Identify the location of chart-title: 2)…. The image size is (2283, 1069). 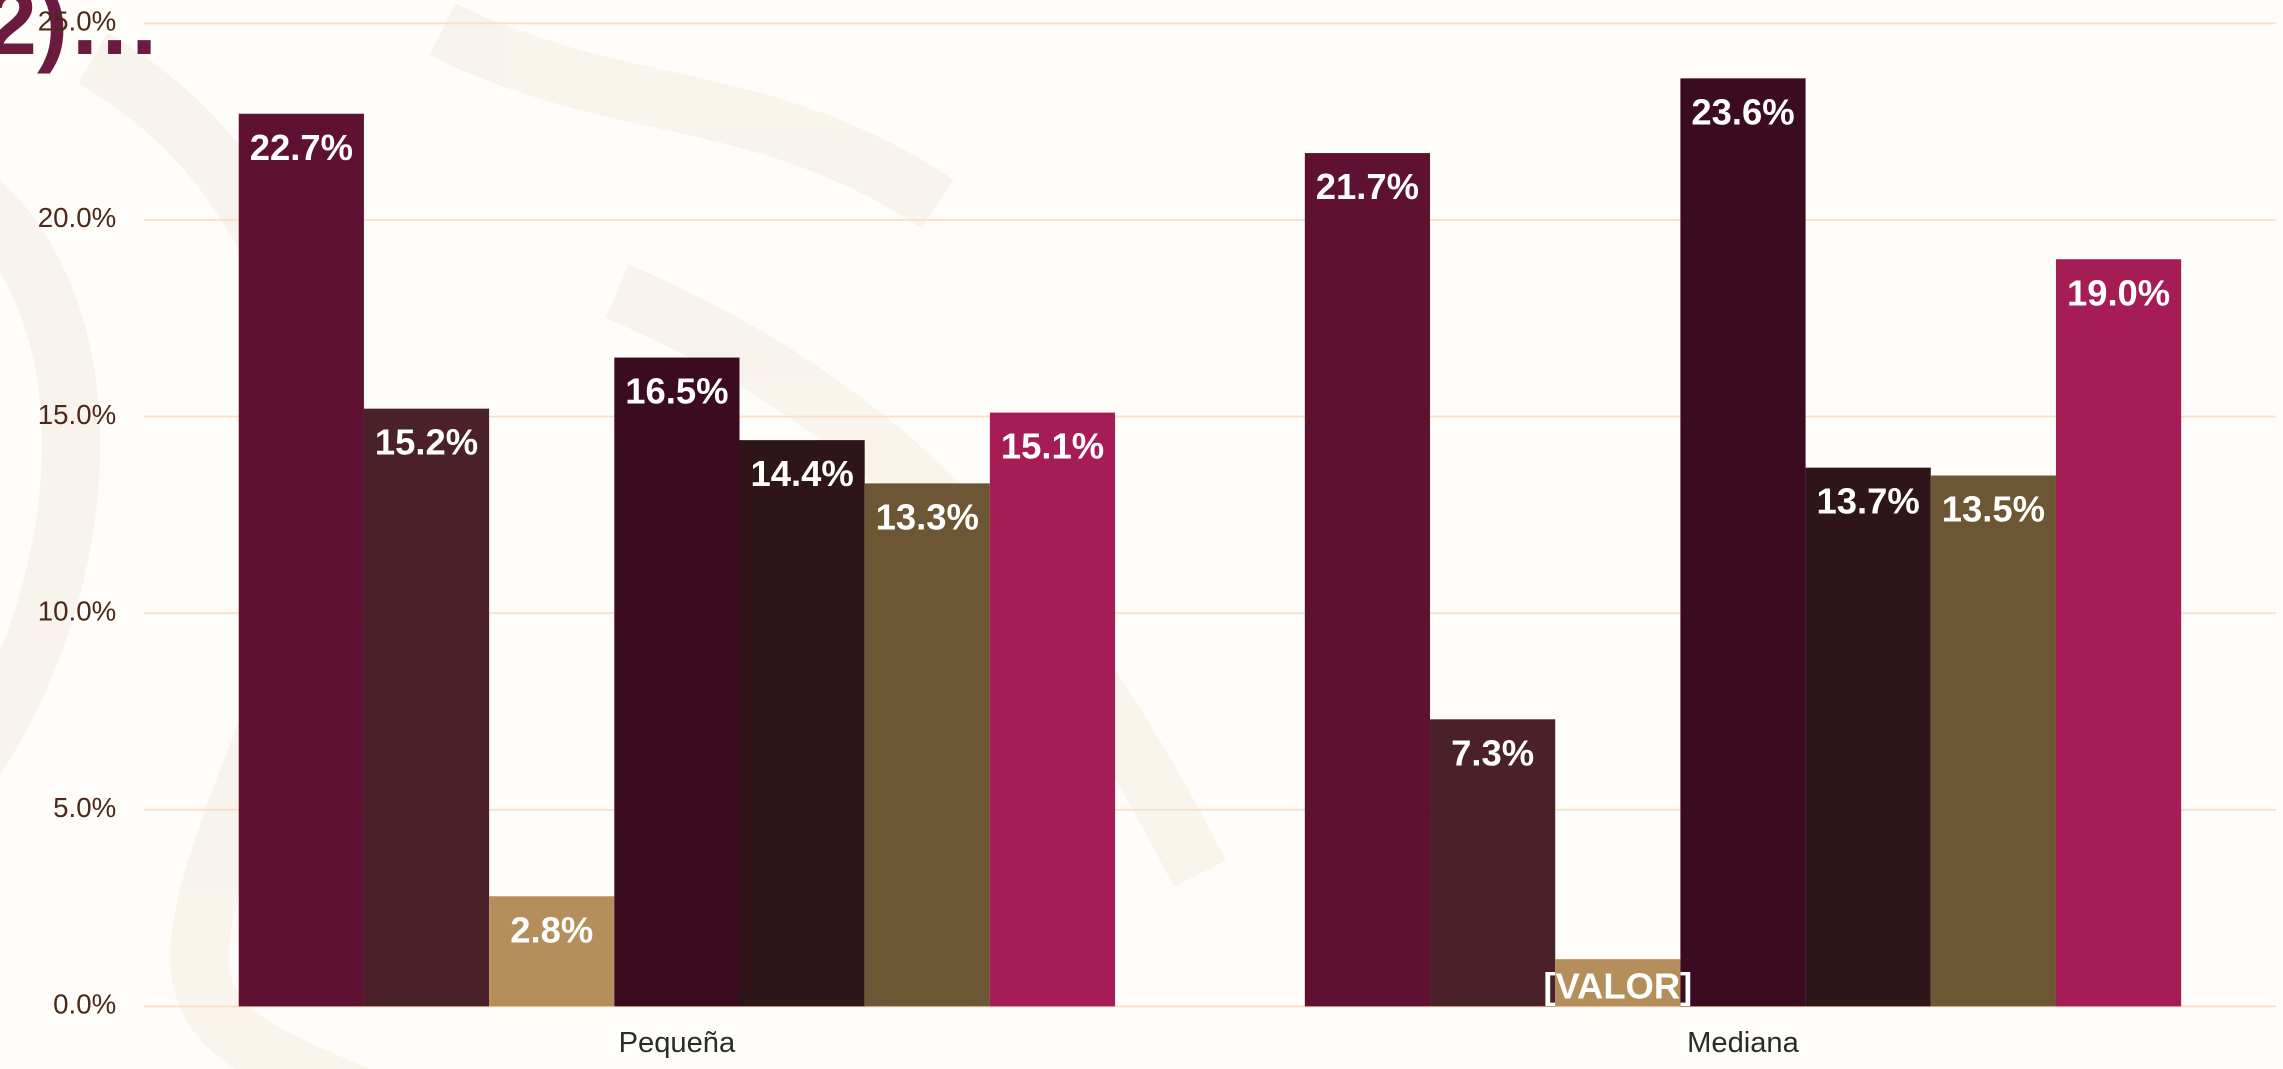
(80, 37).